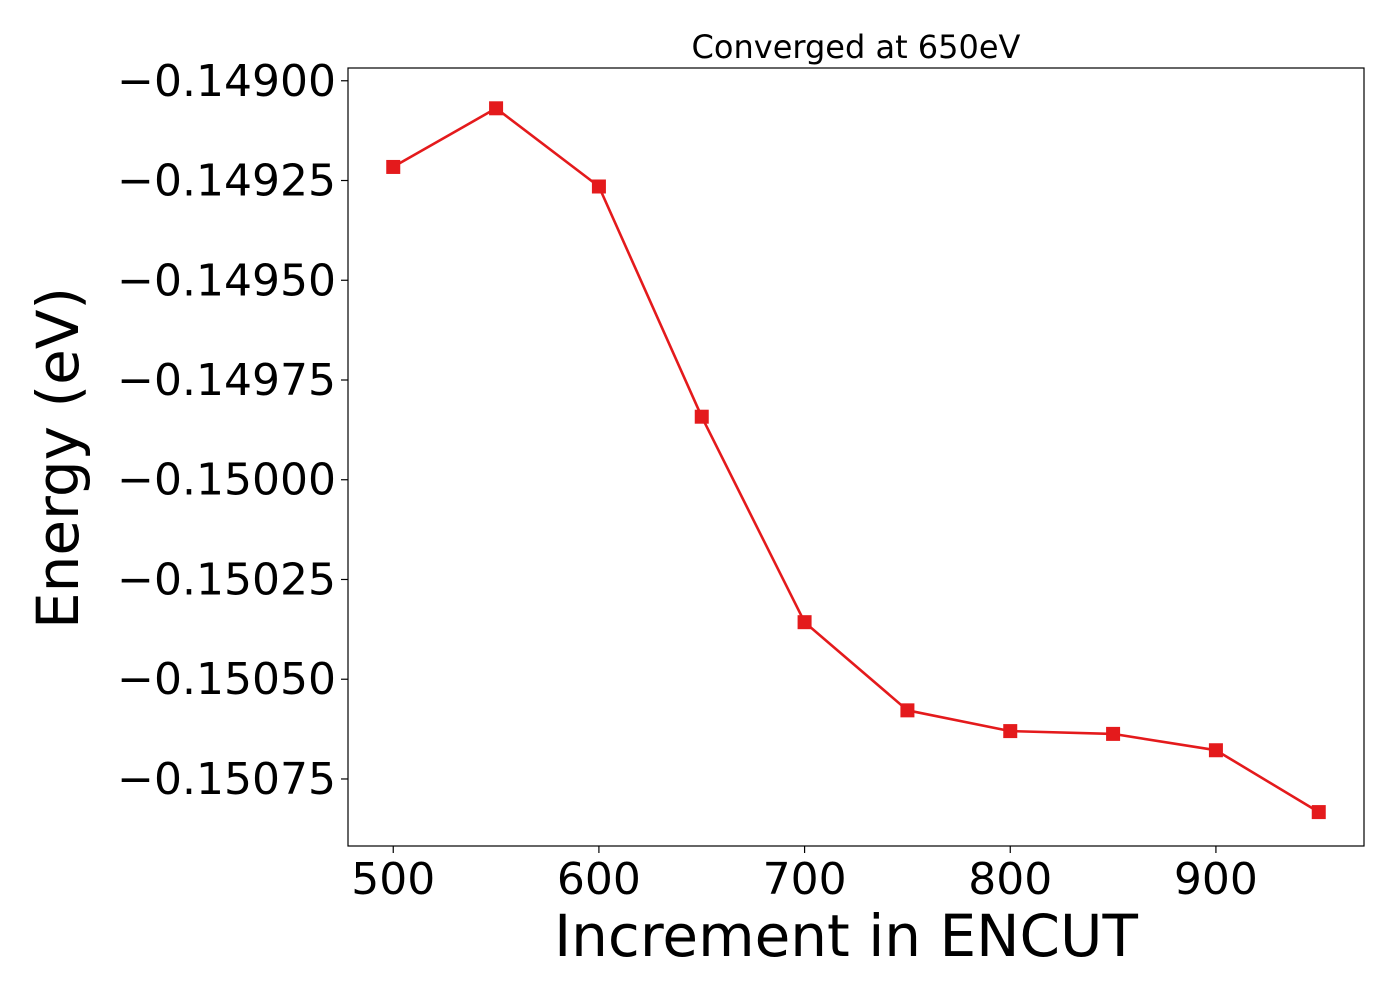 The height and width of the screenshot is (1004, 1400). What do you see at coordinates (393, 879) in the screenshot?
I see `x-tick-label: 500` at bounding box center [393, 879].